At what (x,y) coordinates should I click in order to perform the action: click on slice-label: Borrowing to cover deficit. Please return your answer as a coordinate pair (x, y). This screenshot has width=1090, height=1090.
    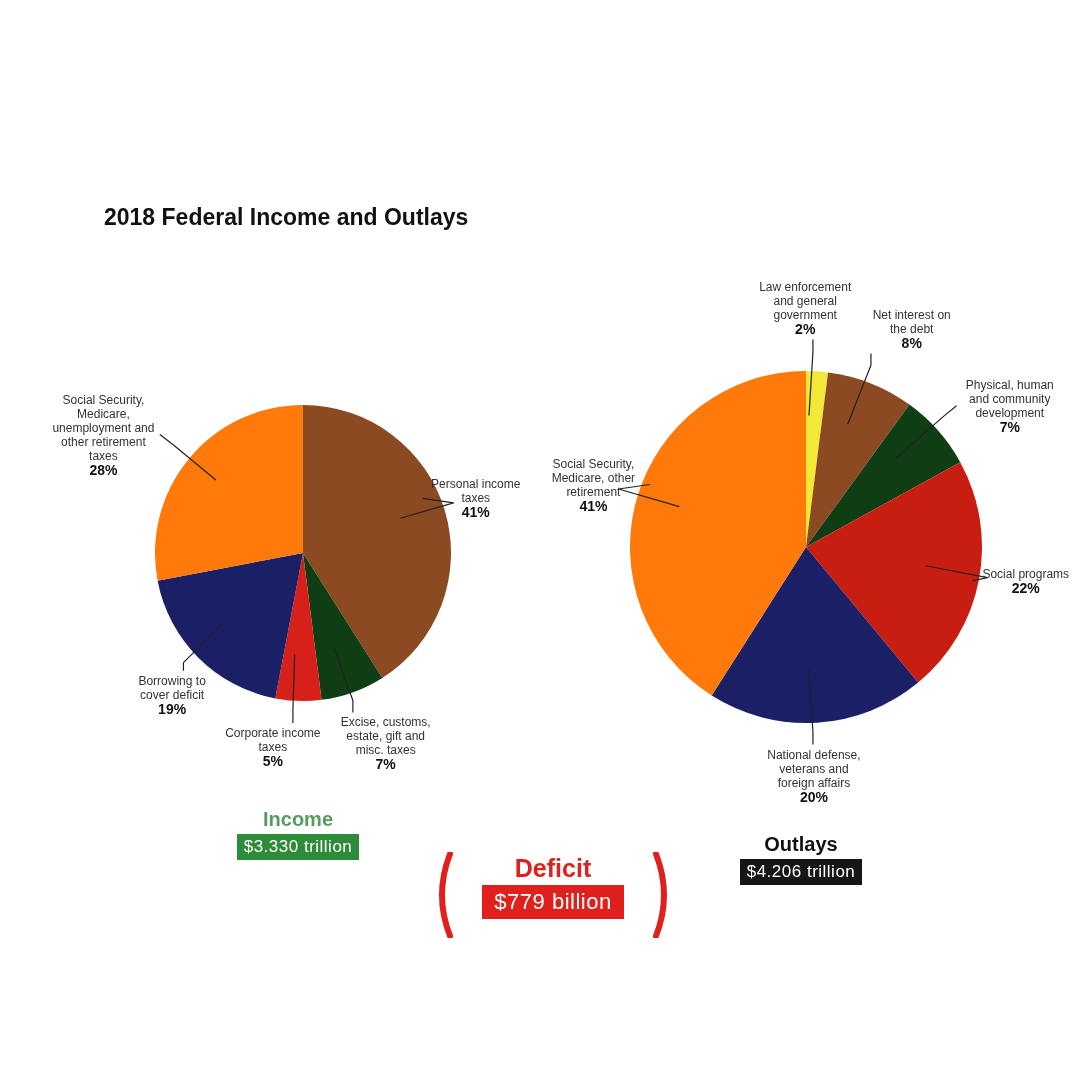
    Looking at the image, I should click on (172, 687).